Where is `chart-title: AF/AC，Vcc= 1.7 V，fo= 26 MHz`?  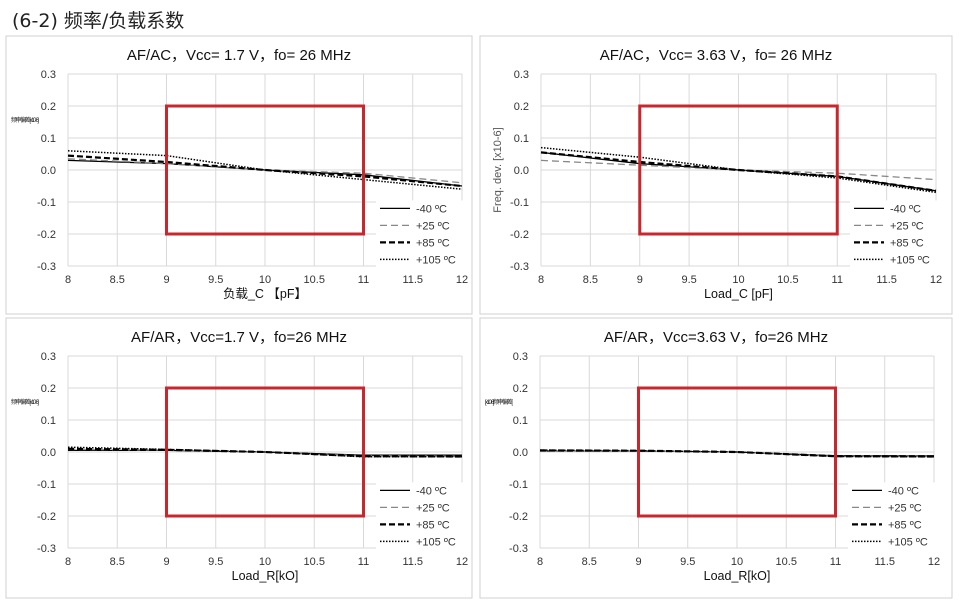 chart-title: AF/AC，Vcc= 1.7 V，fo= 26 MHz is located at coordinates (239, 55).